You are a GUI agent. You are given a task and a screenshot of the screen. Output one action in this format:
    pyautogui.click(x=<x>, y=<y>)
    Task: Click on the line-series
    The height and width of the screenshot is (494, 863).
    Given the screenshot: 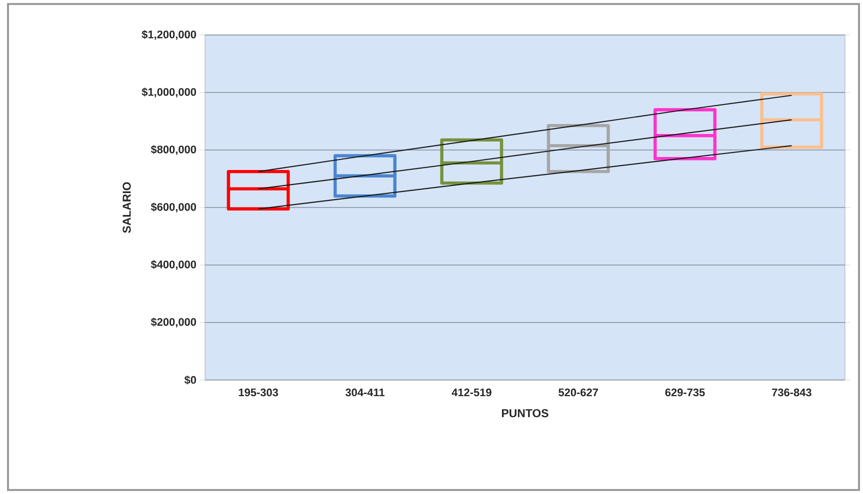 What is the action you would take?
    pyautogui.click(x=525, y=154)
    